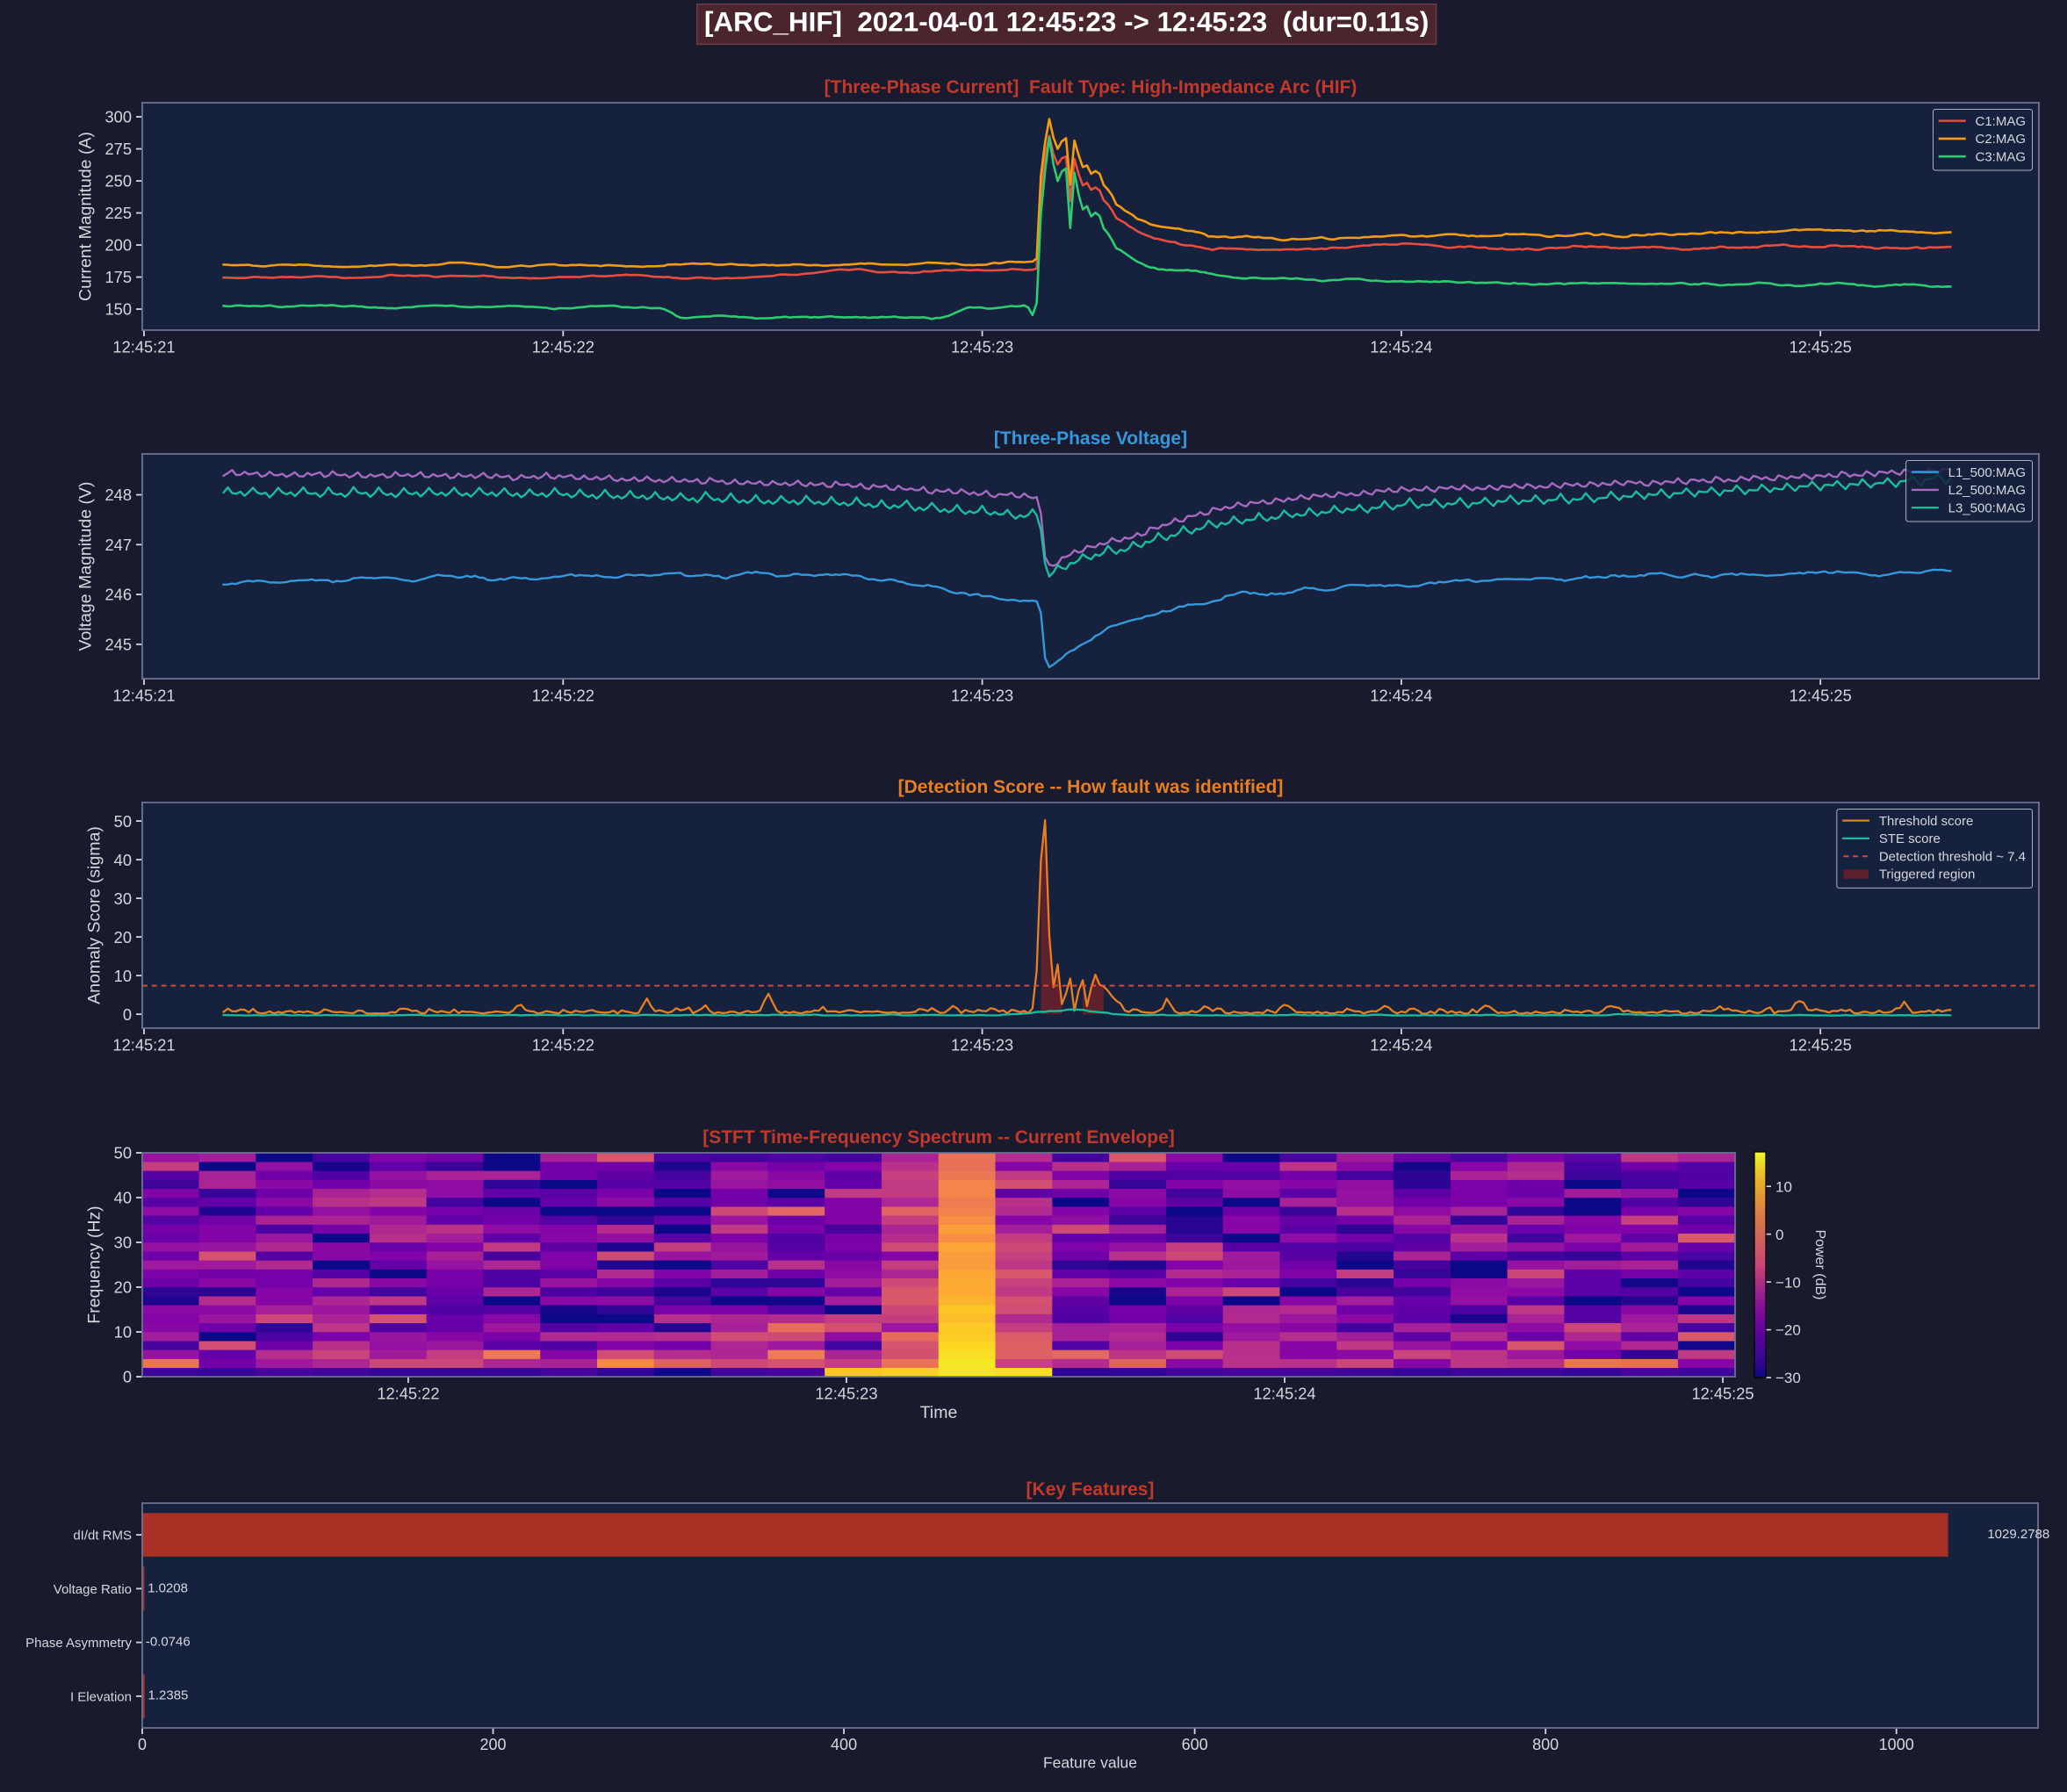 The image size is (2067, 1792). I want to click on svg-text: C3:MAG, so click(2000, 156).